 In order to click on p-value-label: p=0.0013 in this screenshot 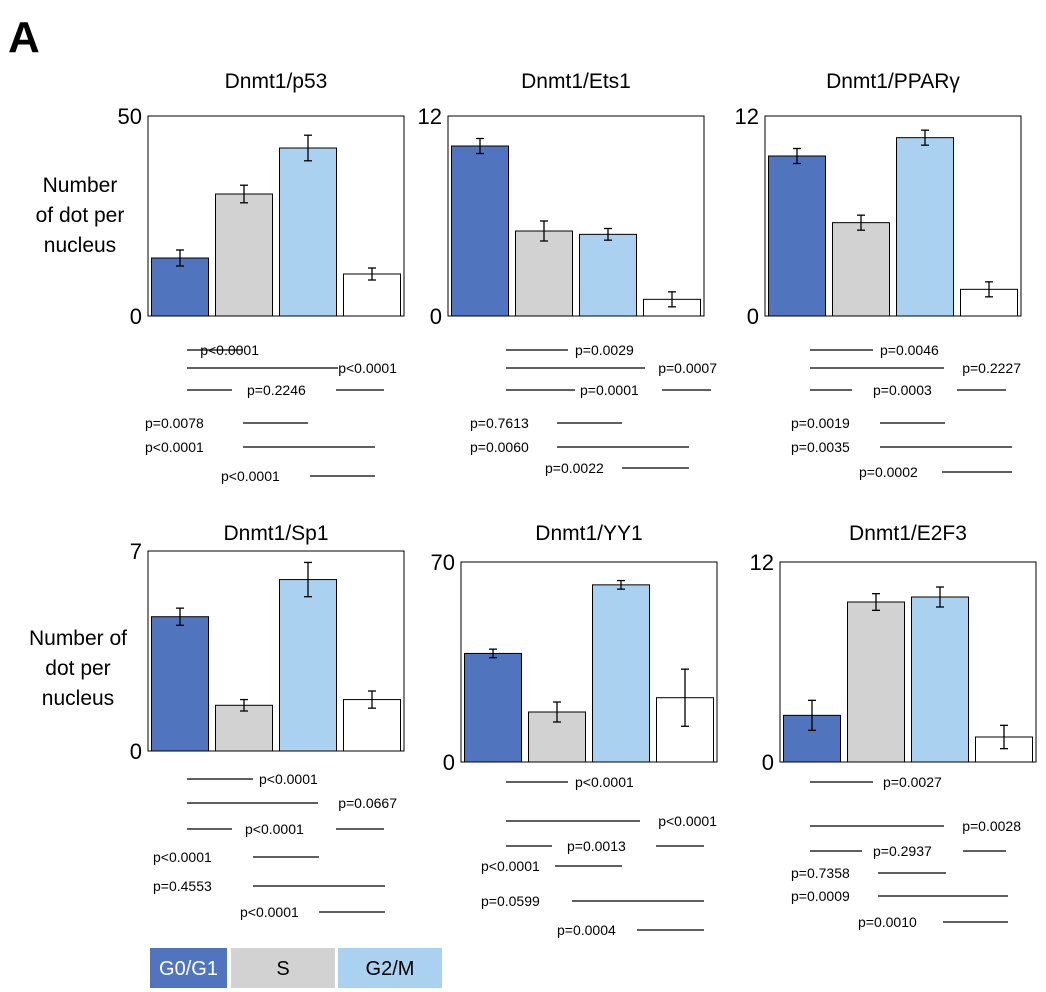, I will do `click(596, 846)`.